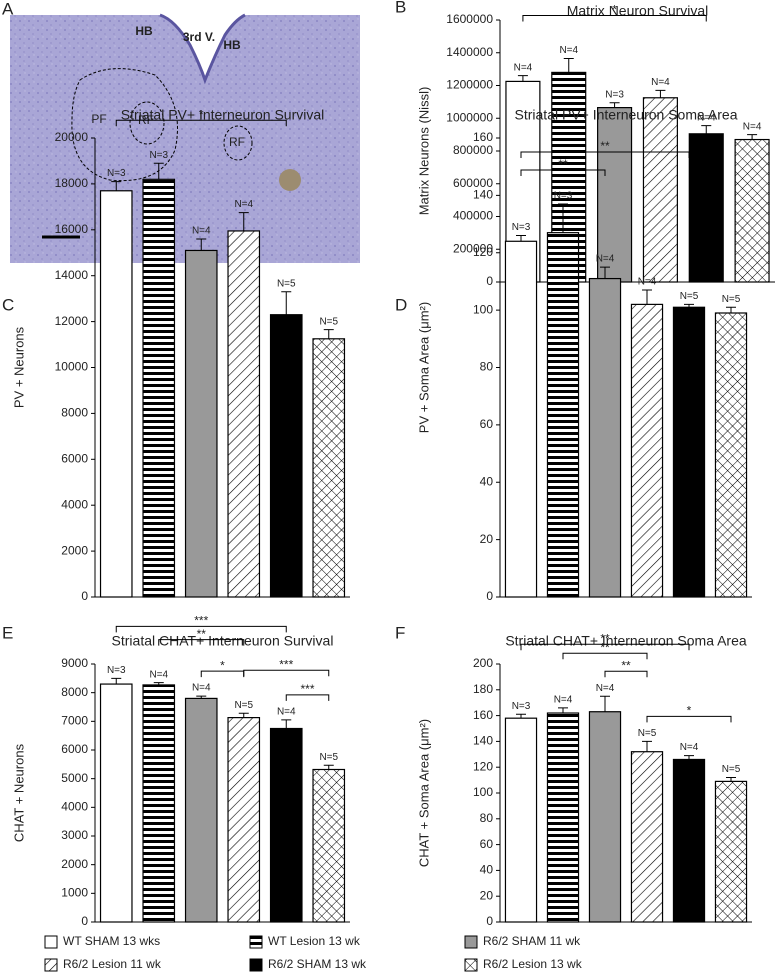 The image size is (778, 977). What do you see at coordinates (98, 119) in the screenshot?
I see `region-label: PF` at bounding box center [98, 119].